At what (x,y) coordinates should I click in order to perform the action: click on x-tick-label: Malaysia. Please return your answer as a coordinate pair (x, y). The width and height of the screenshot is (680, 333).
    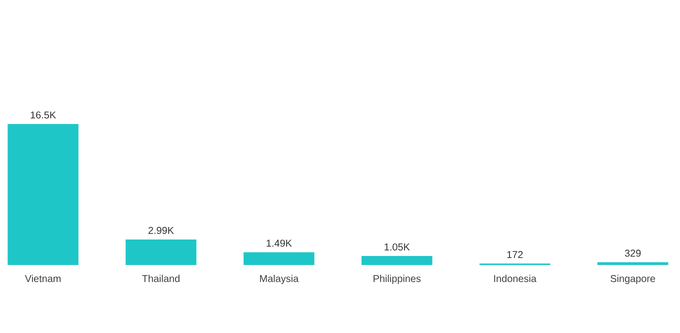
    Looking at the image, I should click on (279, 279).